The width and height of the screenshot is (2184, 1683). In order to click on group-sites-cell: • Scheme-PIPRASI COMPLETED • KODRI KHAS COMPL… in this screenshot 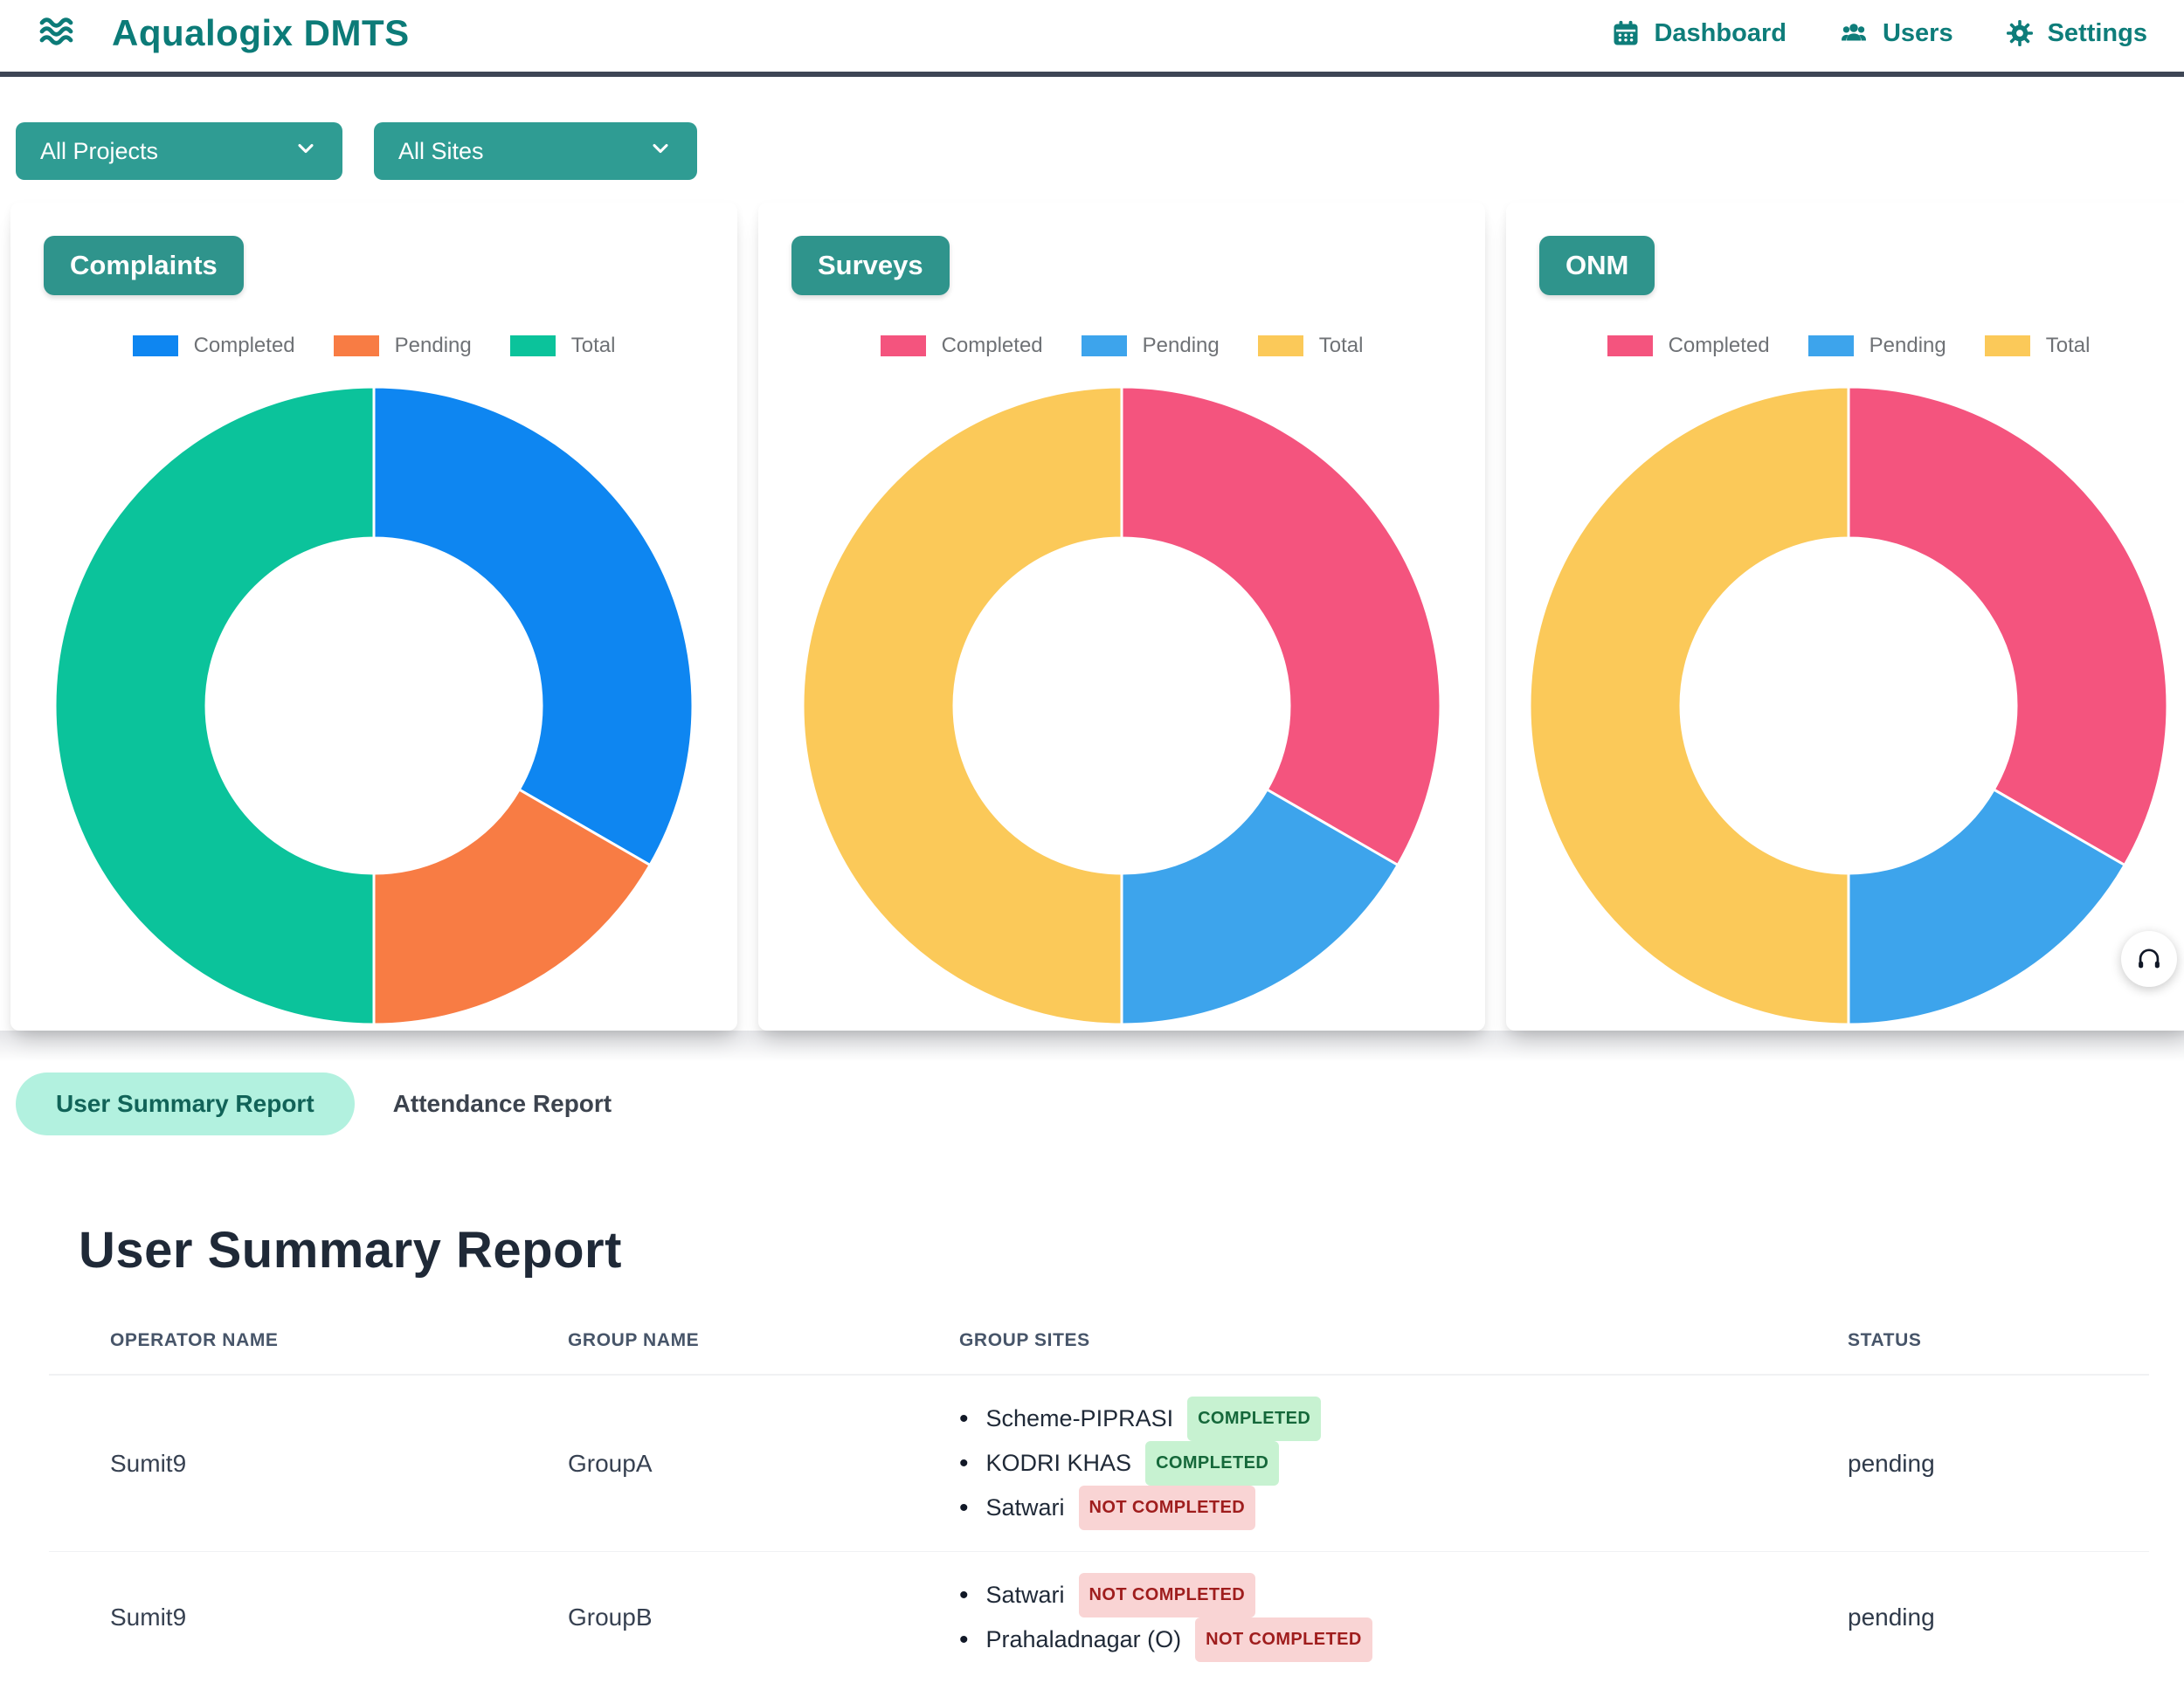, I will do `click(1403, 1463)`.